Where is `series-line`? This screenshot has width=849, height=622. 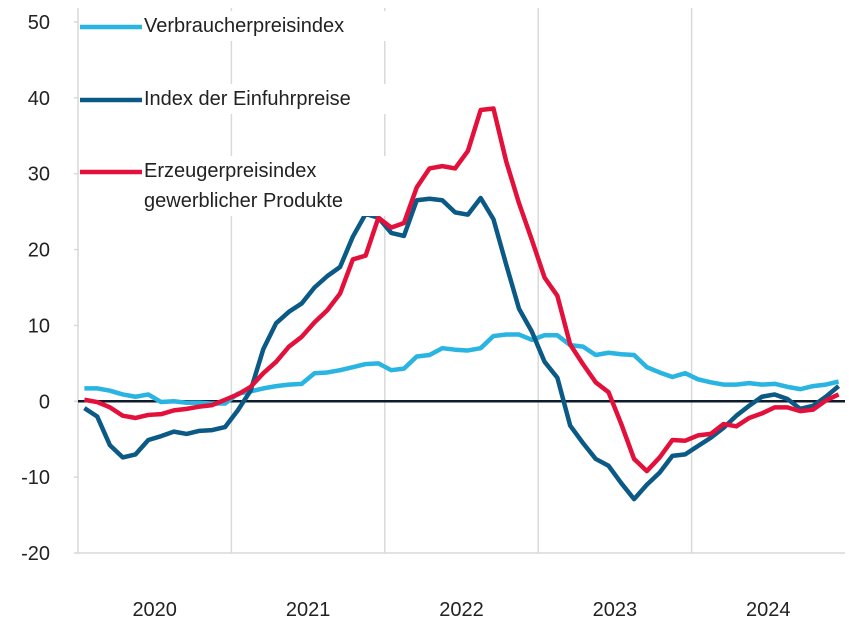
series-line is located at coordinates (462, 369).